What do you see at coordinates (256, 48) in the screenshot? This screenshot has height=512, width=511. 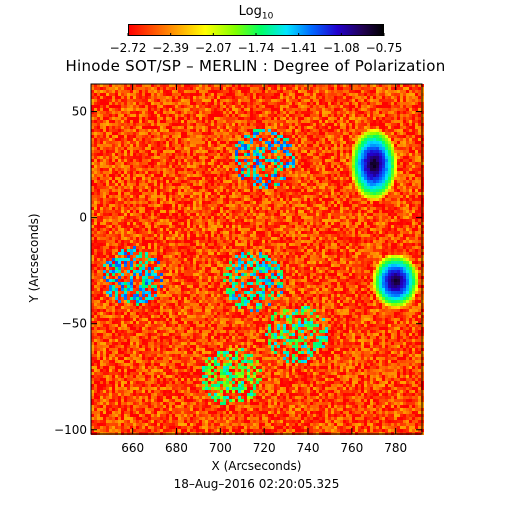 I see `colorbar-tick-label: −1.74` at bounding box center [256, 48].